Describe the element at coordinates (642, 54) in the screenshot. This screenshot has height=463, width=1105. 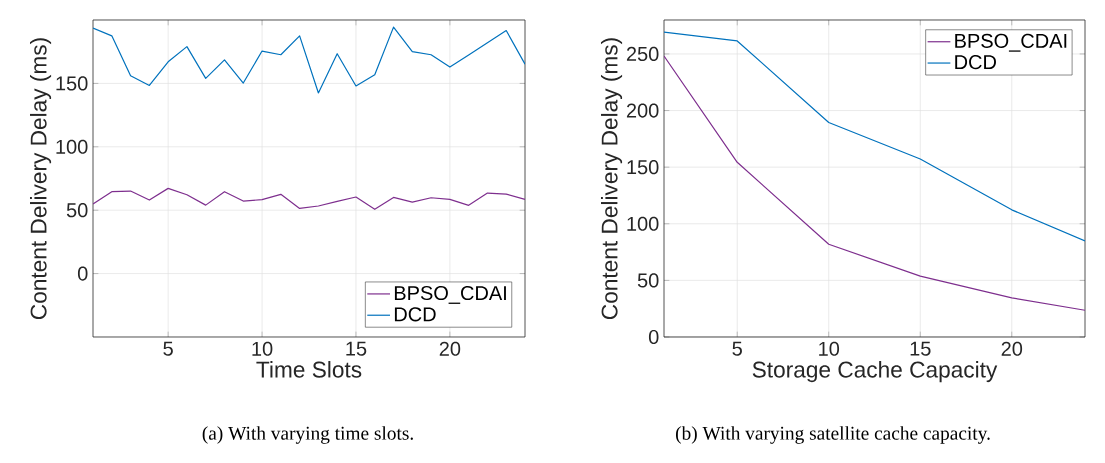
I see `y-tick-label: 250` at that location.